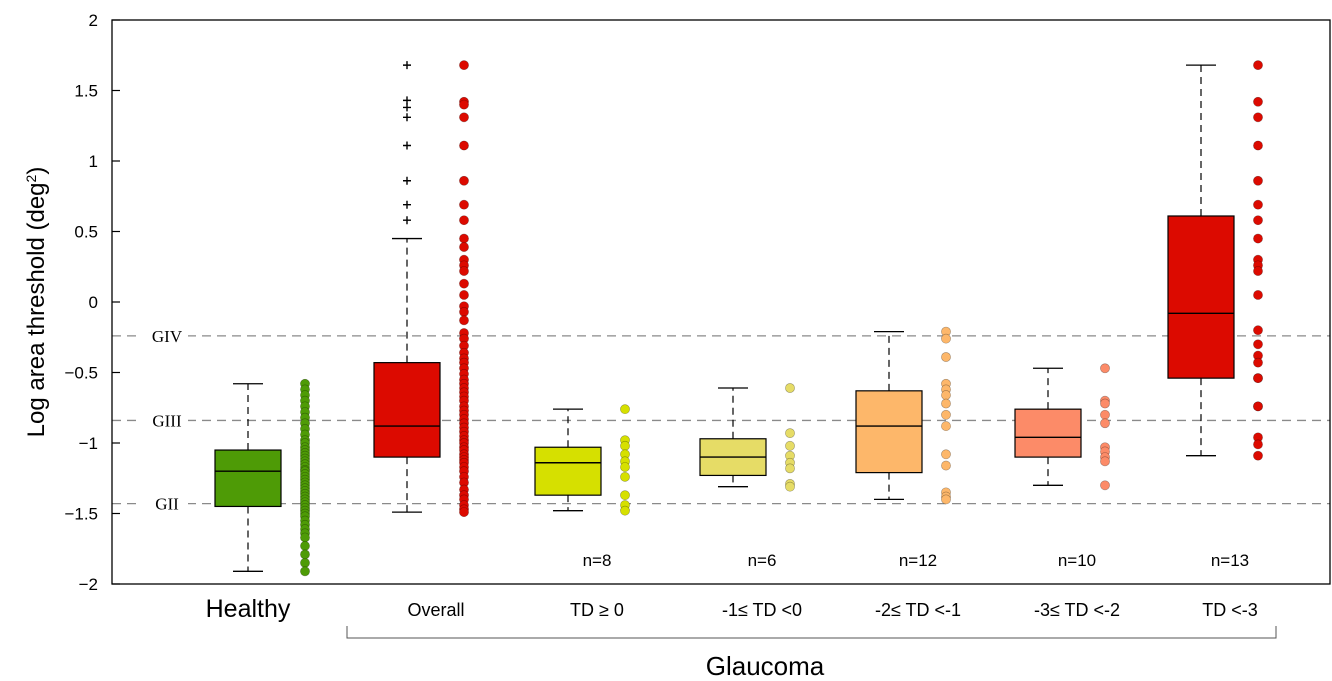  Describe the element at coordinates (765, 666) in the screenshot. I see `glaucoma-group-label: Glaucoma` at that location.